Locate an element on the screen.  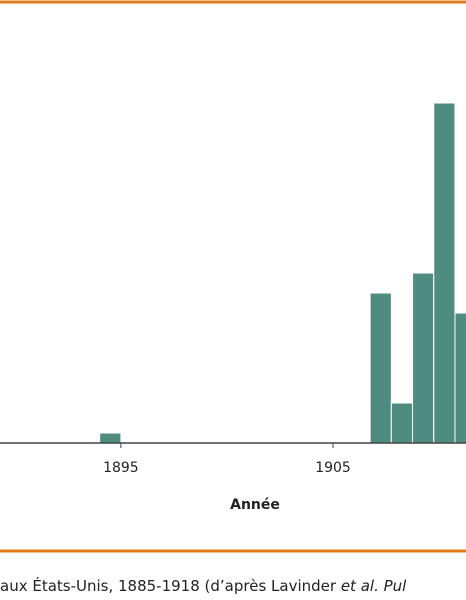
caption-italic: et al. Pul is located at coordinates (373, 586).